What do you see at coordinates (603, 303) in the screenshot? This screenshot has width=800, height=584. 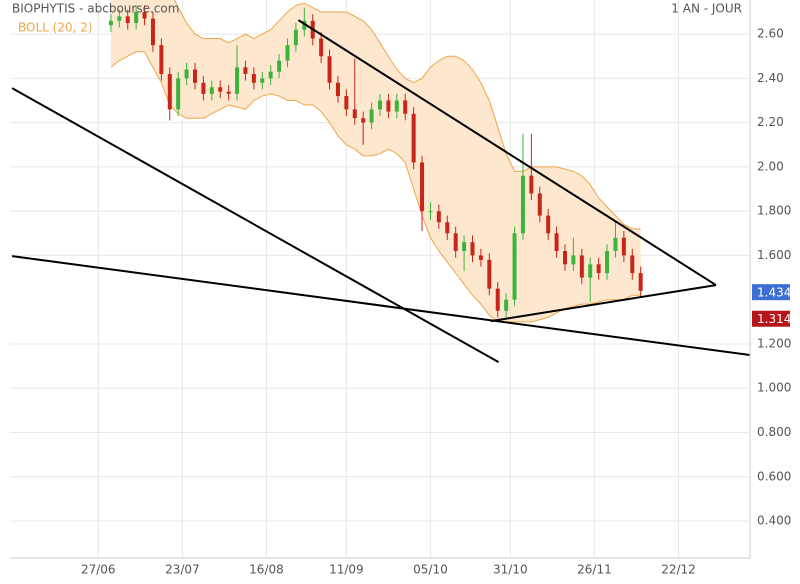 I see `trendline` at bounding box center [603, 303].